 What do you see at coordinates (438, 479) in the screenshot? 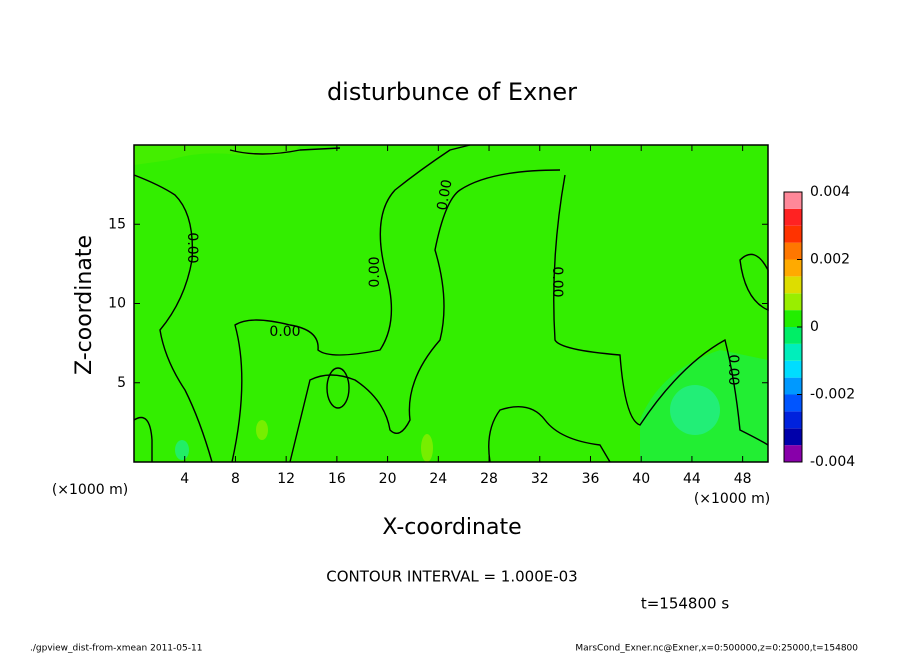
I see `x-tick-label: 24` at bounding box center [438, 479].